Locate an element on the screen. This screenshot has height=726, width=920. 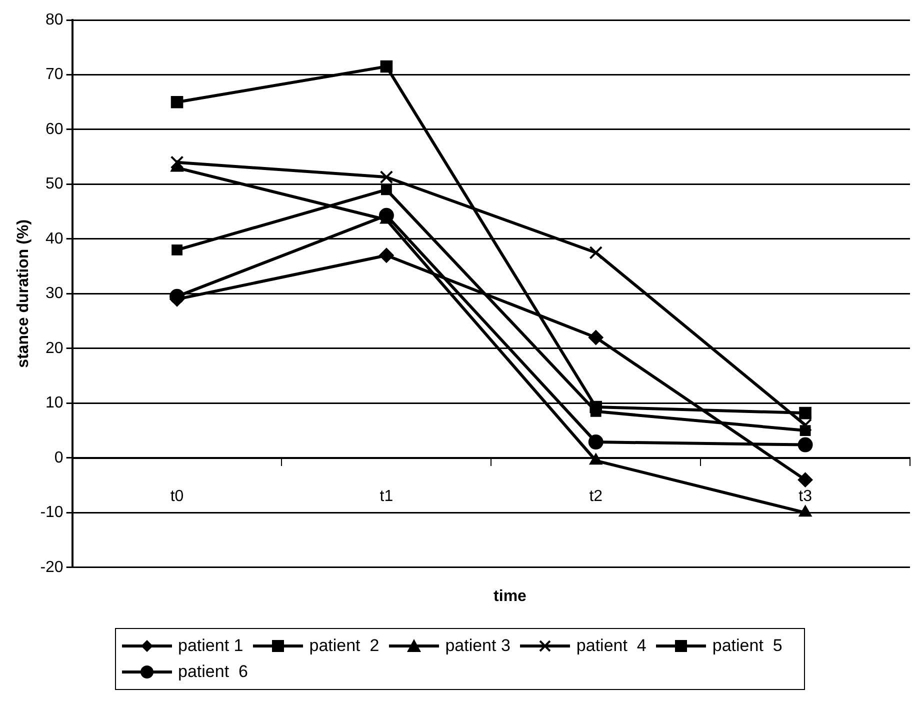
y-tick-label: 40 is located at coordinates (55, 239).